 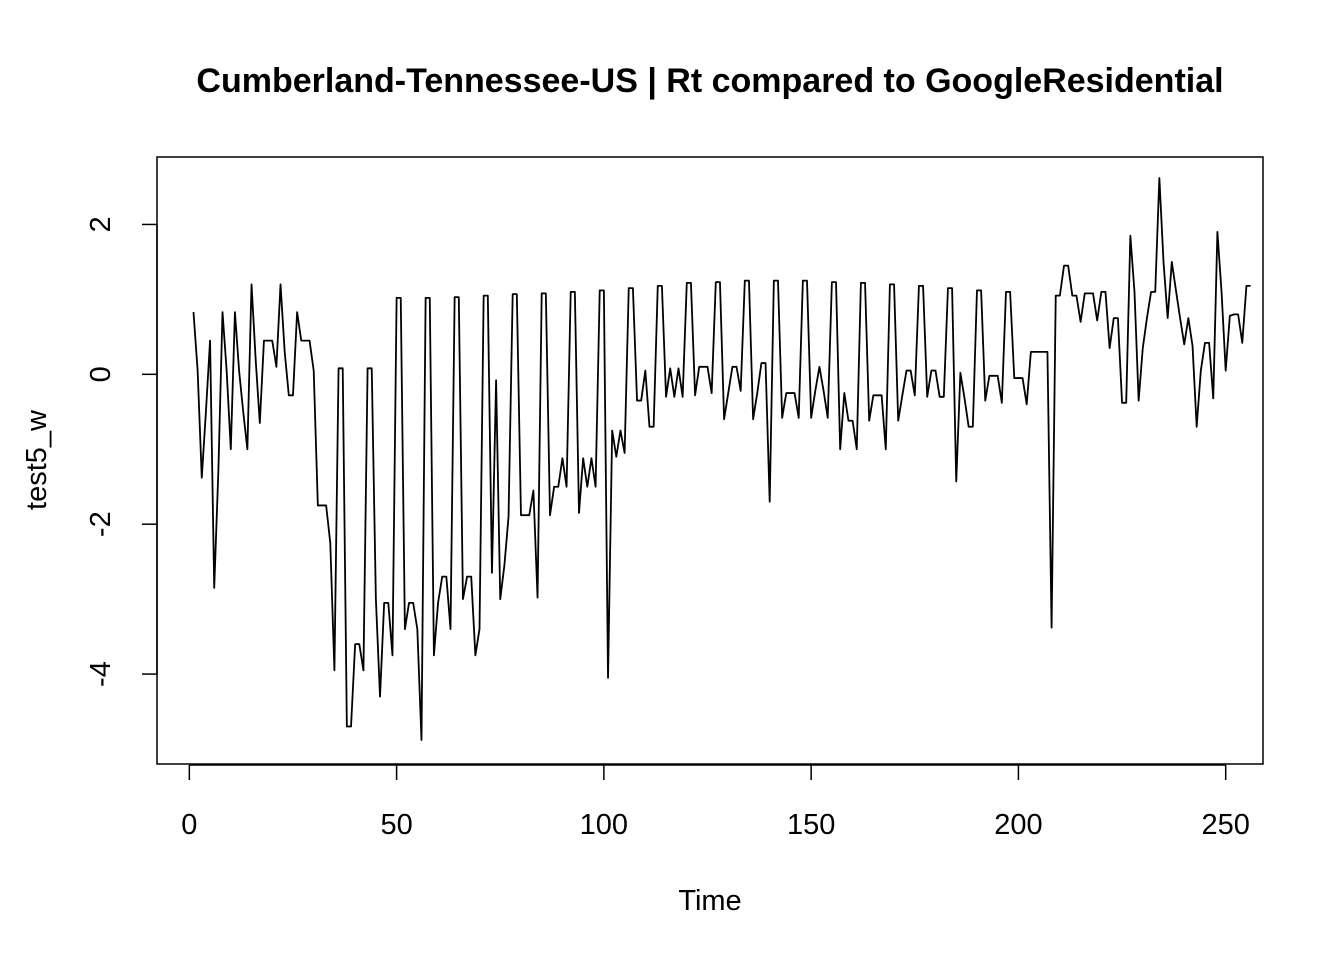 I want to click on x-tick-label: 150, so click(x=811, y=825).